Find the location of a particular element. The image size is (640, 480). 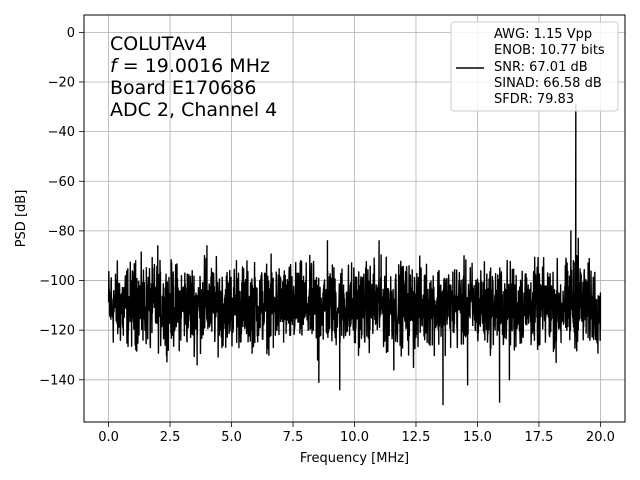

annotation-frequency: f = 19.0016 MHz is located at coordinates (190, 66).